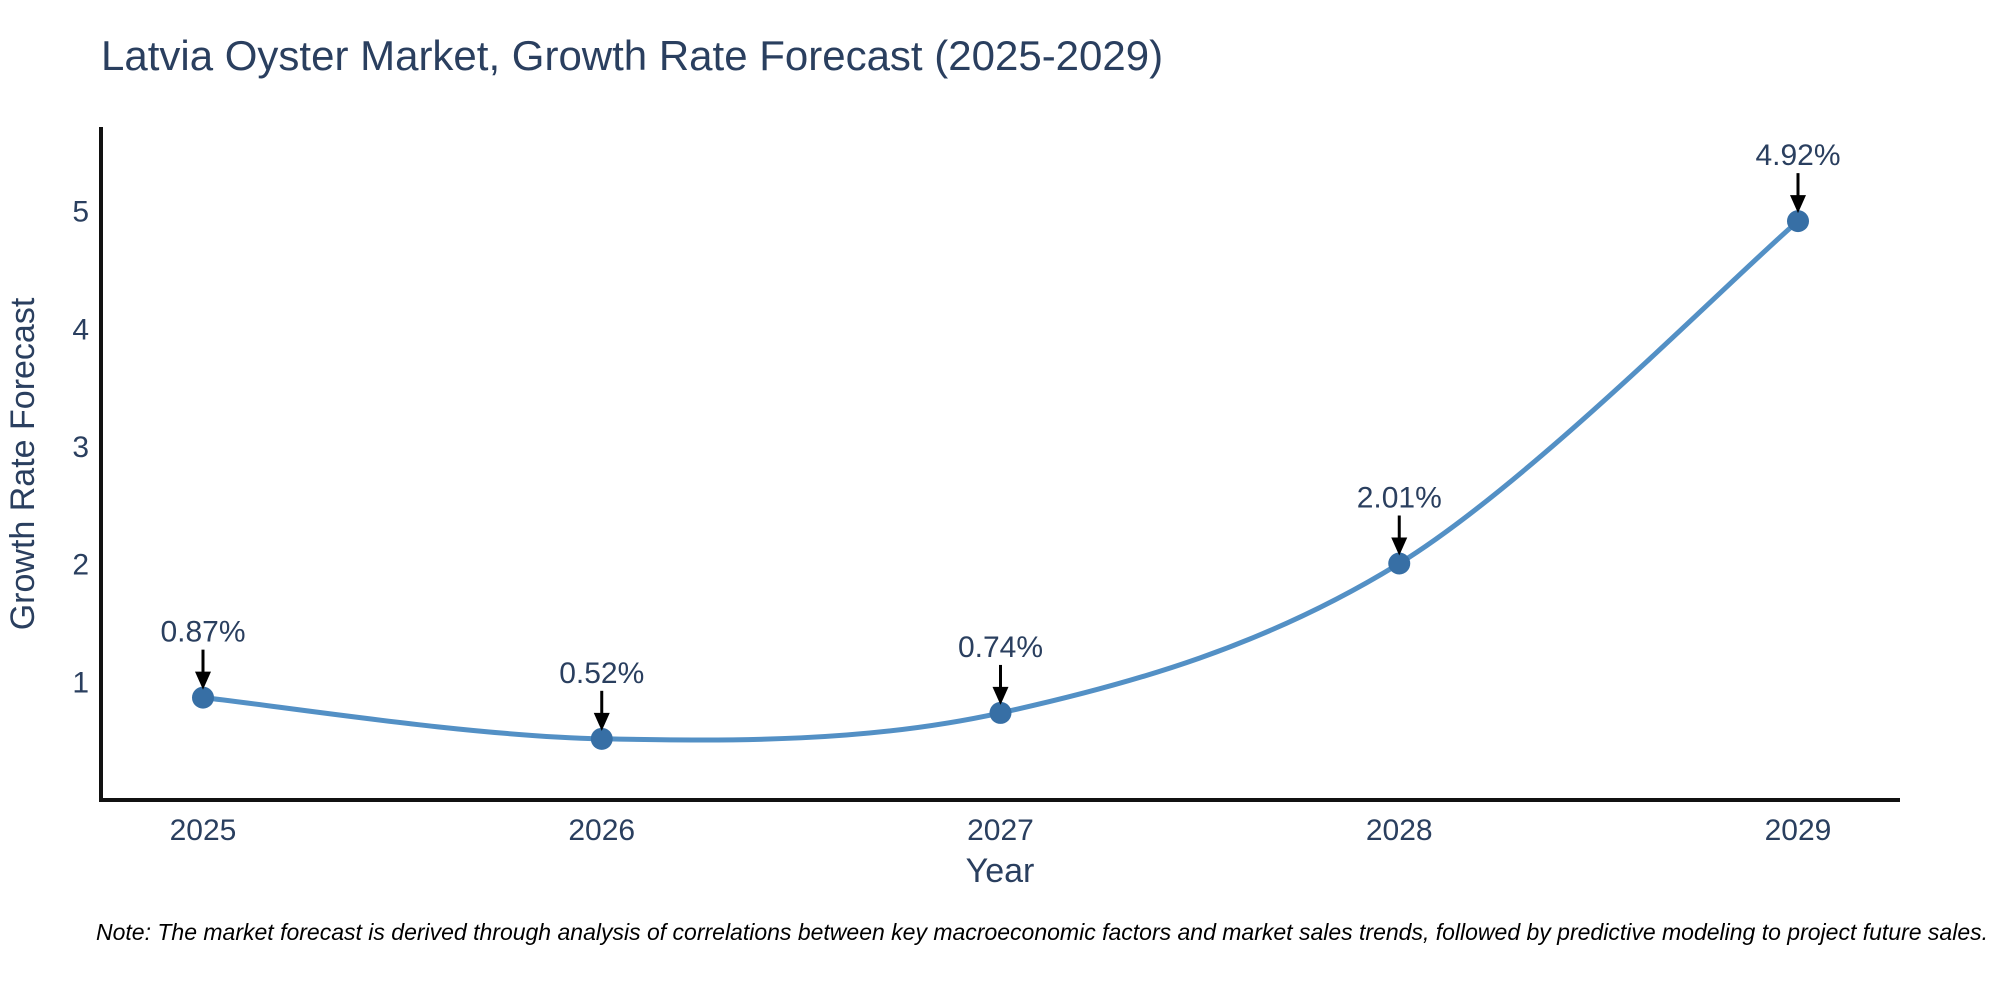  What do you see at coordinates (601, 673) in the screenshot?
I see `annotation-label: 0.52%` at bounding box center [601, 673].